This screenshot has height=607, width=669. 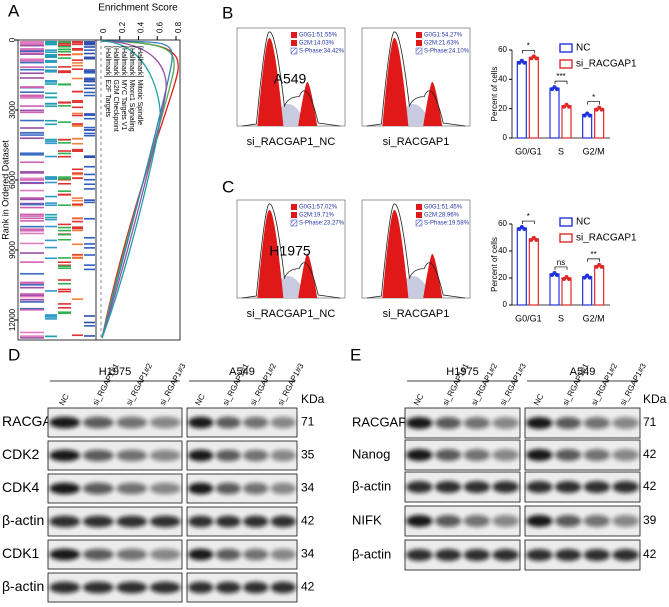 I want to click on x-tick-label: G2/M, so click(x=594, y=318).